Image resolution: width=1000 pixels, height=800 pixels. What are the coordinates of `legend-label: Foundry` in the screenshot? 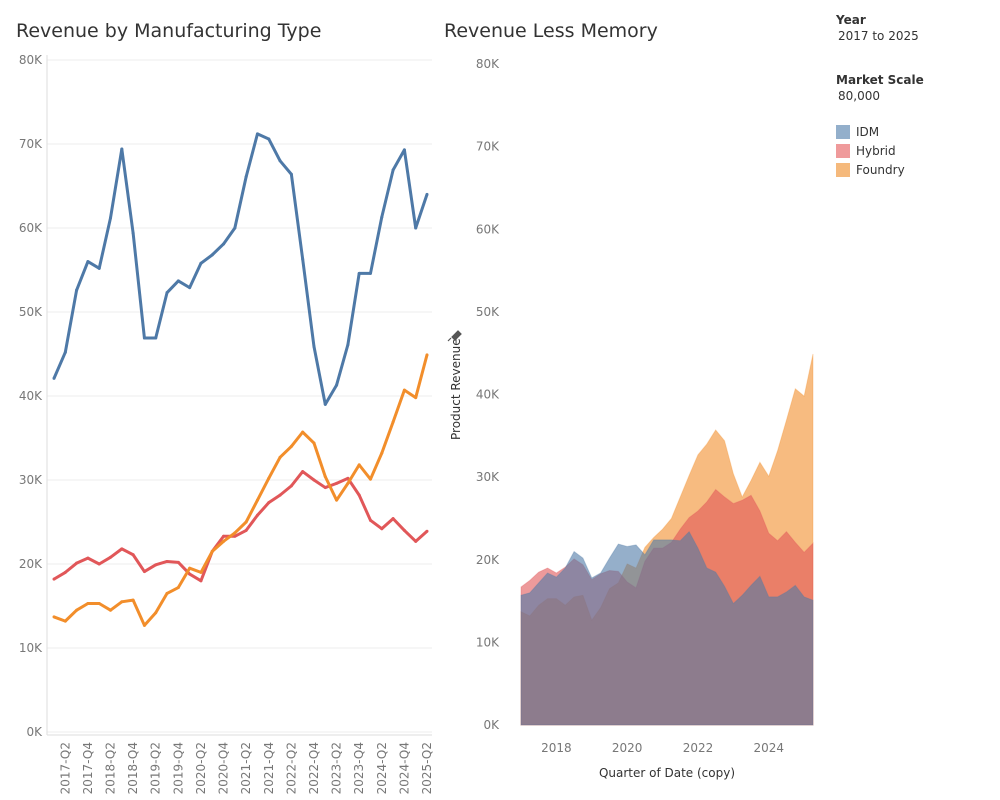 It's located at (880, 170).